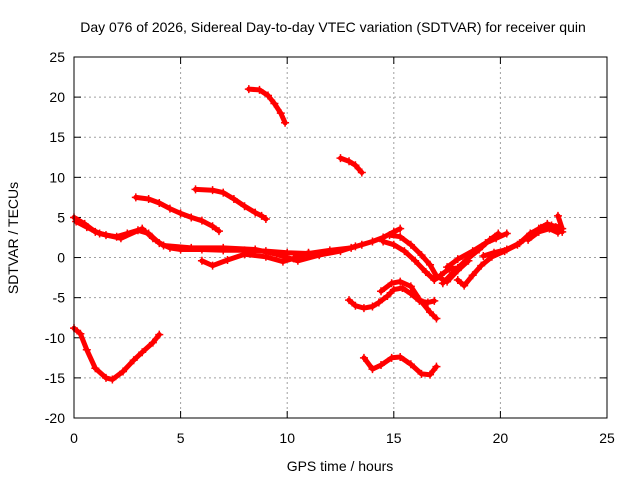 The height and width of the screenshot is (480, 640). I want to click on x-tick-label: 5, so click(181, 438).